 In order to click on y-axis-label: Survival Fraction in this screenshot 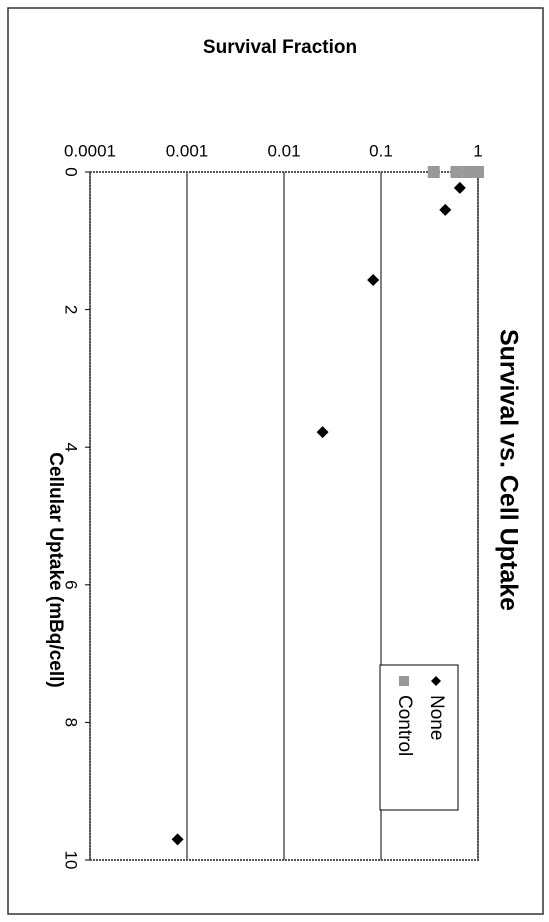, I will do `click(280, 47)`.